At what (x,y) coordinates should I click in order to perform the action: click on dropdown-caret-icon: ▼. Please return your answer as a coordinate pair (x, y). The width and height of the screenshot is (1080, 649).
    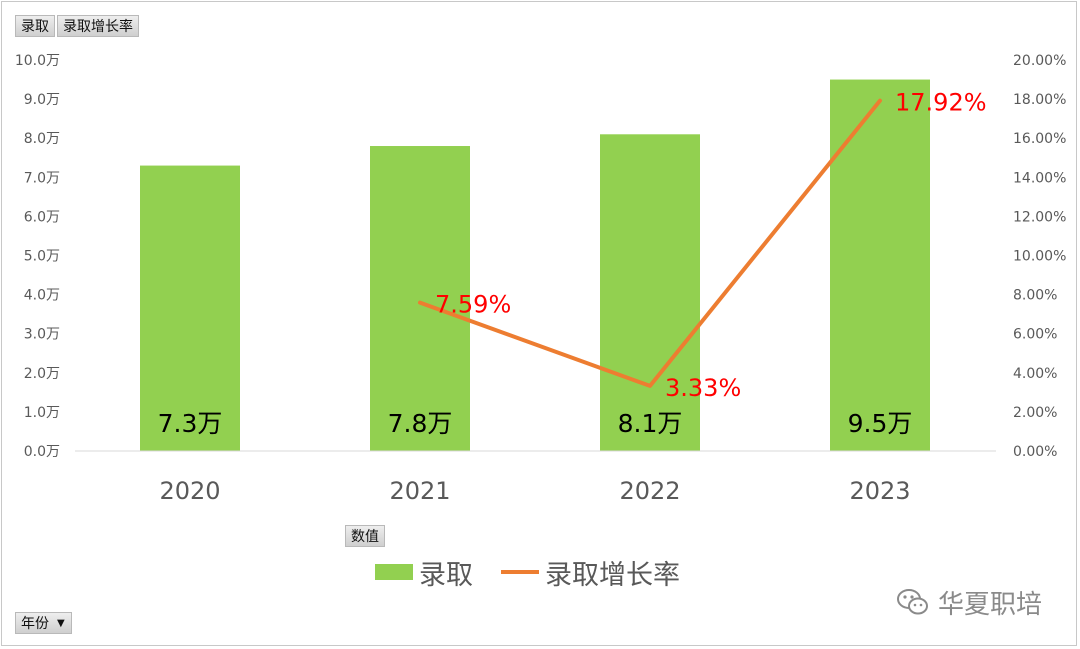
    Looking at the image, I should click on (61, 623).